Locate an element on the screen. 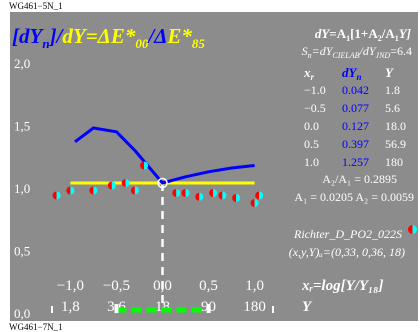 The image size is (420, 332). table-cell-x: 0.5 is located at coordinates (311, 144).